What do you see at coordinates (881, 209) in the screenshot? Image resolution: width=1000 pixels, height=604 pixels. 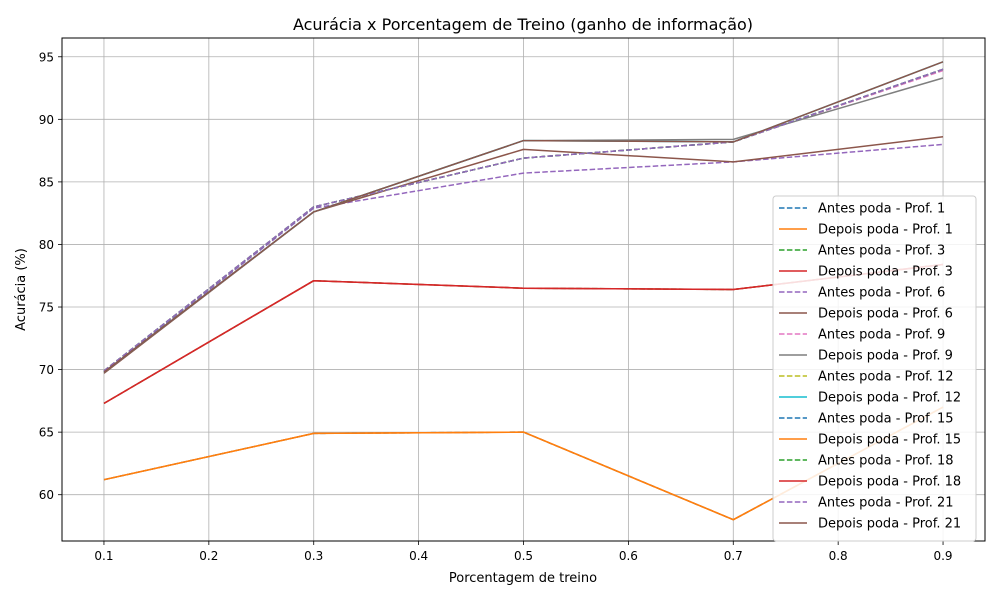 I see `legend-label: Antes poda - Prof. 1` at bounding box center [881, 209].